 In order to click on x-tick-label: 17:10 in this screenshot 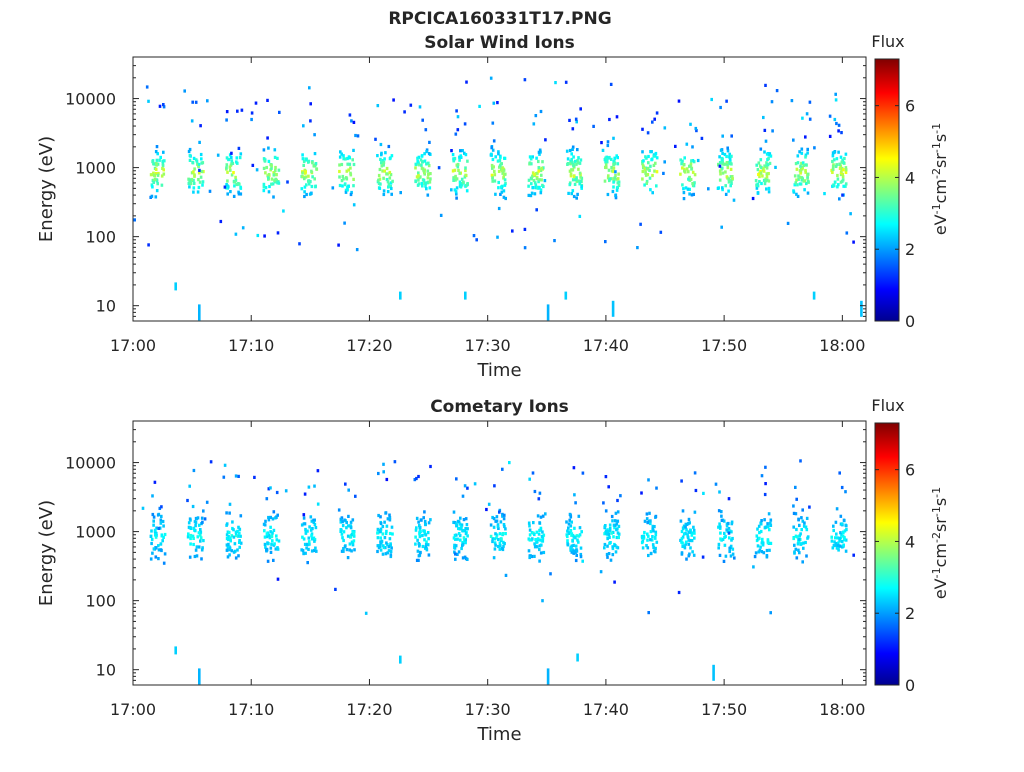, I will do `click(251, 345)`.